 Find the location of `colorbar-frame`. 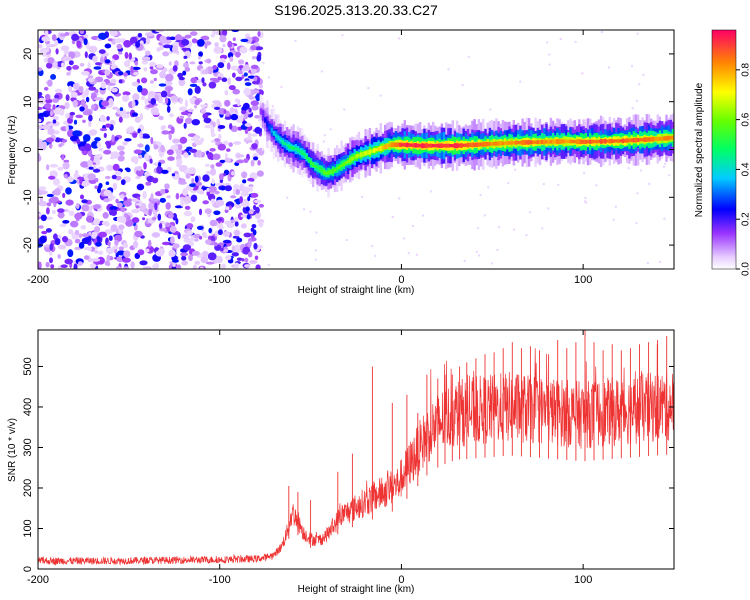

colorbar-frame is located at coordinates (724, 149).